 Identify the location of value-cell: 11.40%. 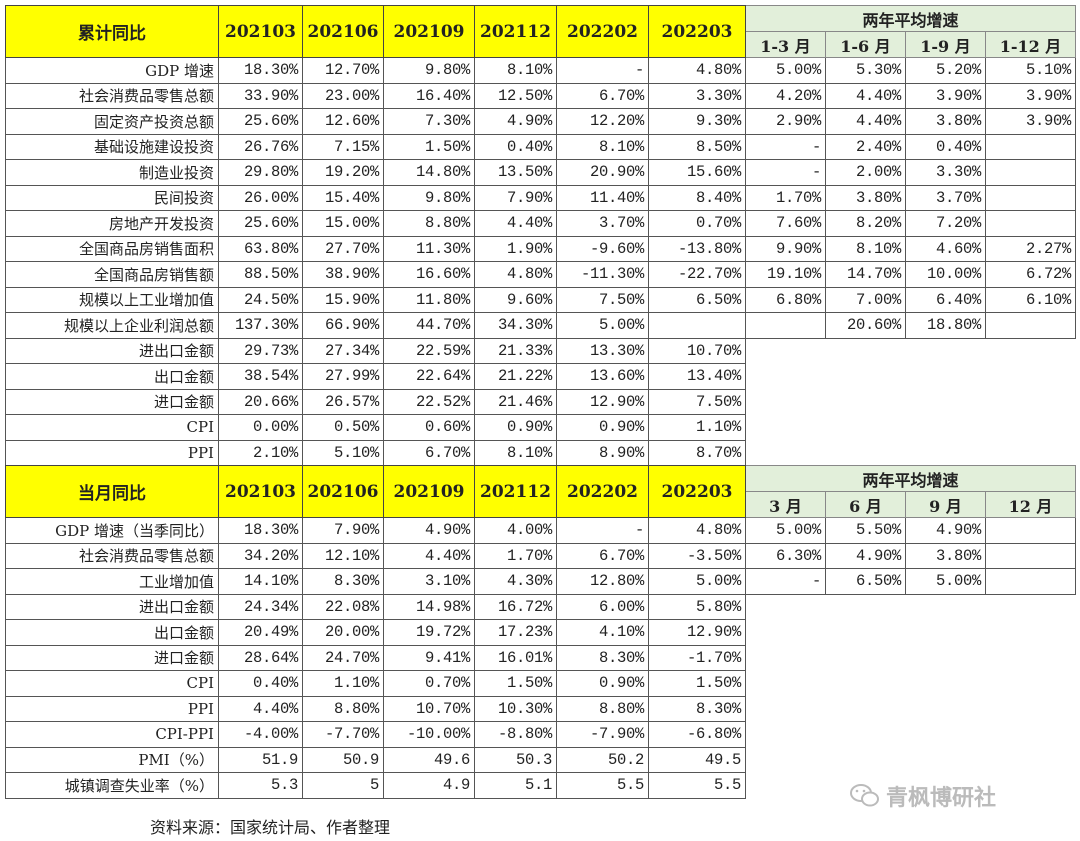
(602, 197).